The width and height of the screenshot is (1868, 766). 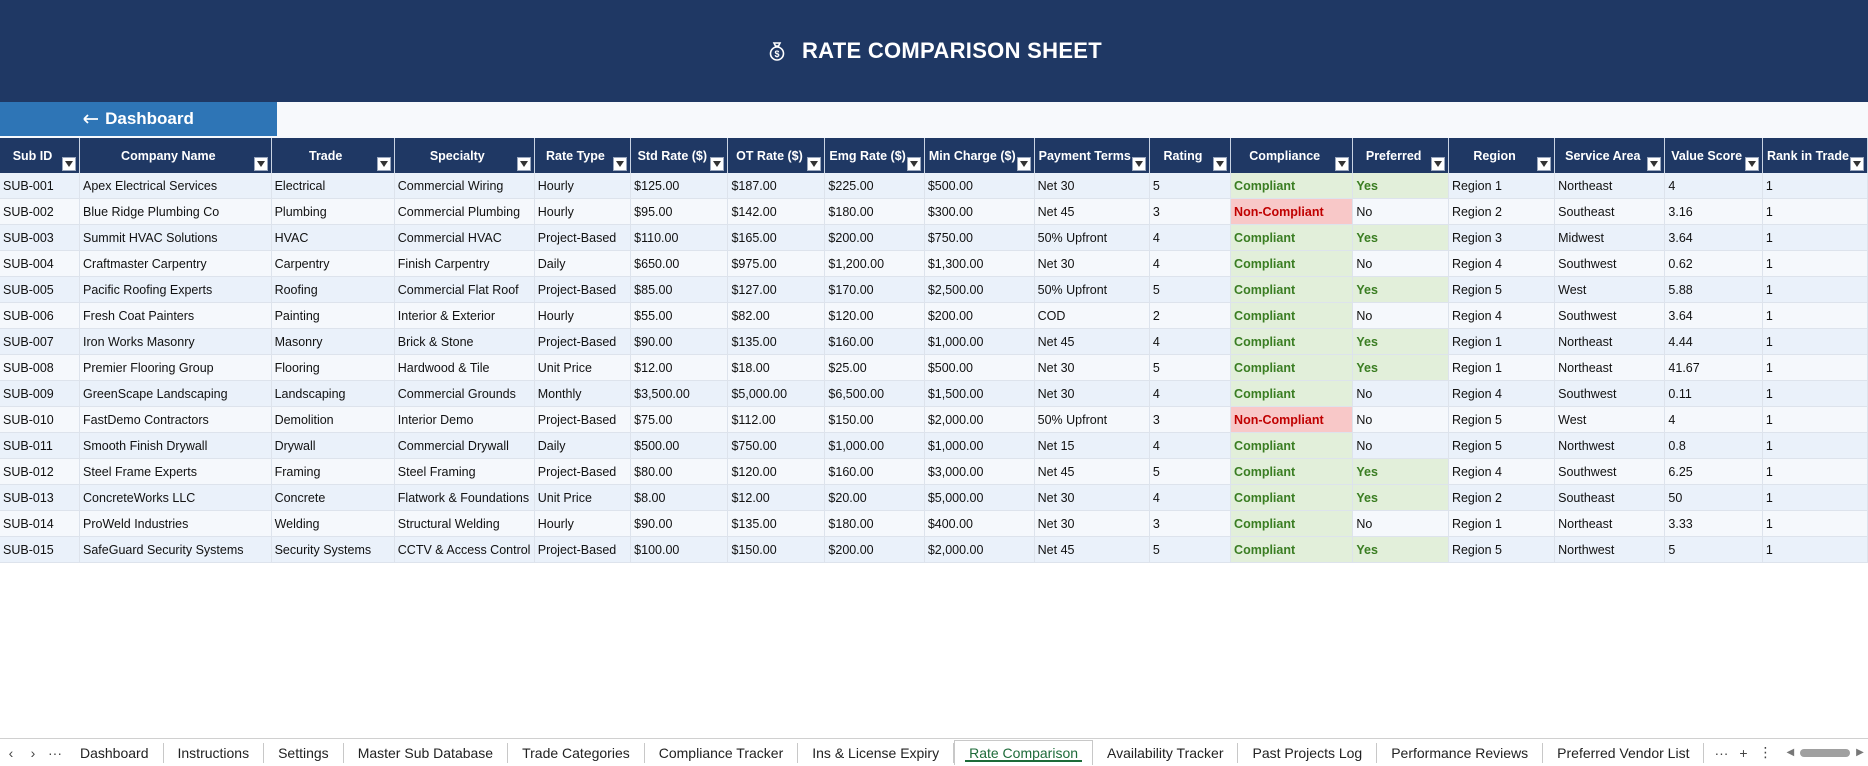 I want to click on table-cell: Northeast, so click(x=1610, y=186).